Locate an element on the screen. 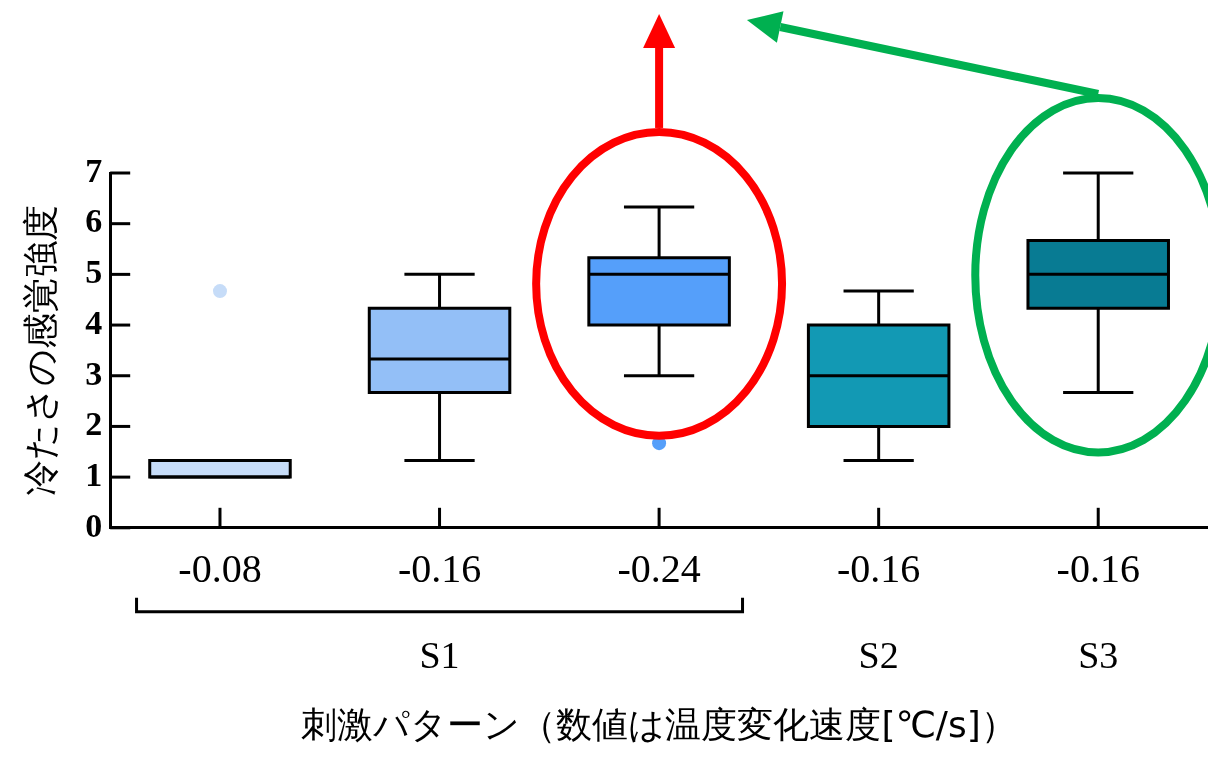 This screenshot has width=1219, height=762. x-axis-title: 刺激パターン（数値は温度変化速度[℃/s]） is located at coordinates (659, 724).